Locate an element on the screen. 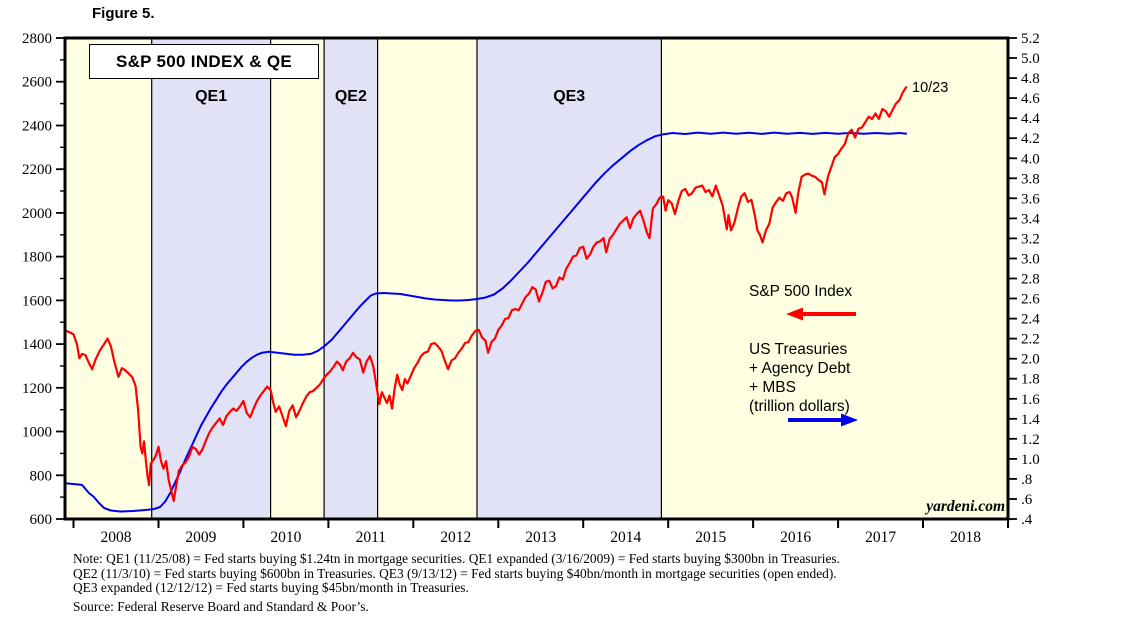 The height and width of the screenshot is (632, 1138). svg-text: 1800 is located at coordinates (37, 258).